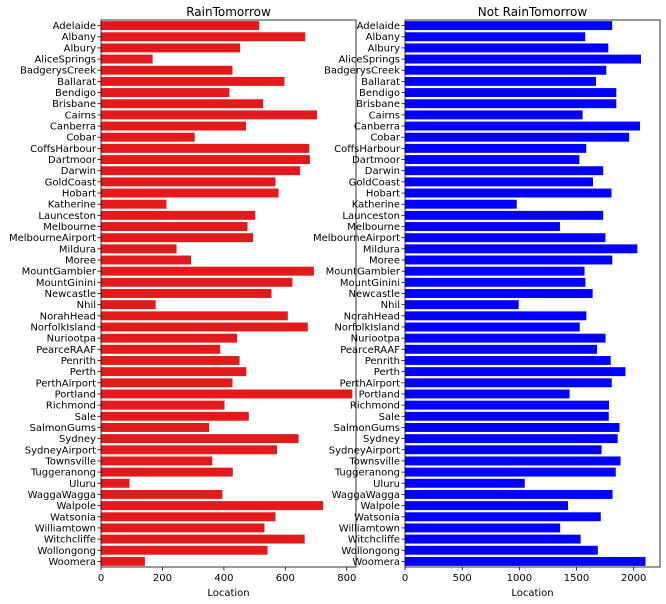  I want to click on rain-category-label: Tuggeranong, so click(63, 473).